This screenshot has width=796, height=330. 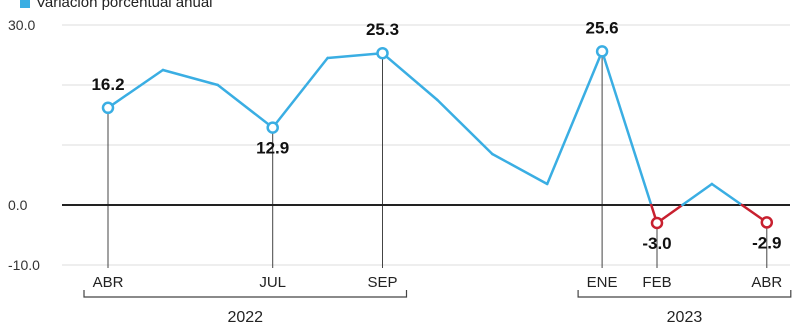 What do you see at coordinates (656, 282) in the screenshot?
I see `x-tick-label: FEB` at bounding box center [656, 282].